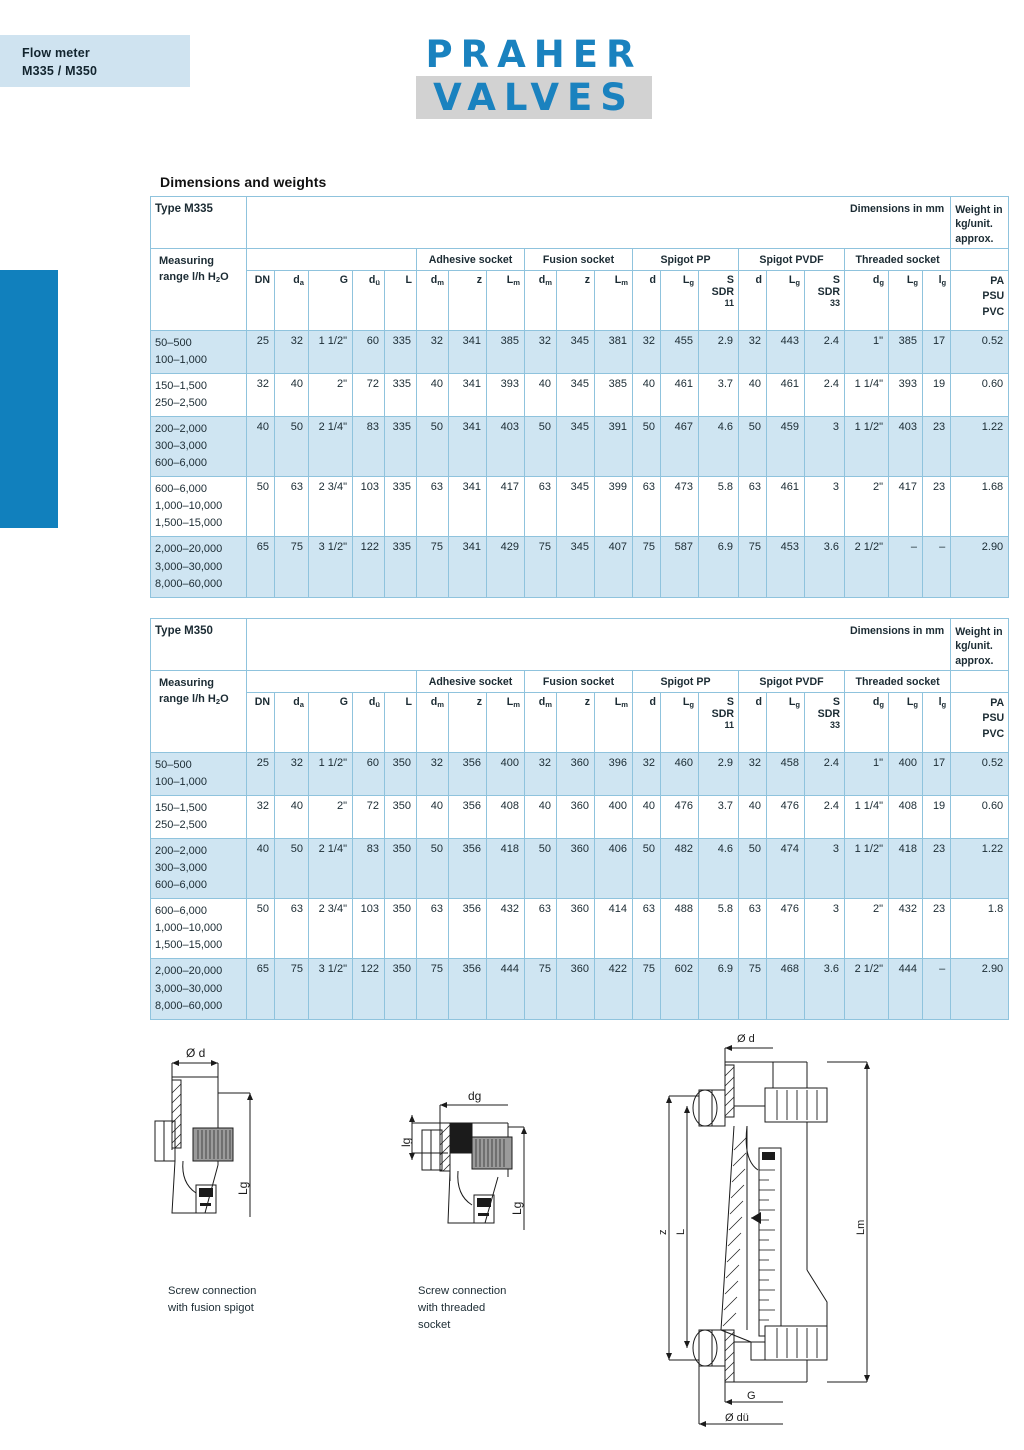 The image size is (1024, 1450). Describe the element at coordinates (198, 989) in the screenshot. I see `cell-measuring-range: 2,000–20,000 3,000–30,000 8,000–60,000` at that location.